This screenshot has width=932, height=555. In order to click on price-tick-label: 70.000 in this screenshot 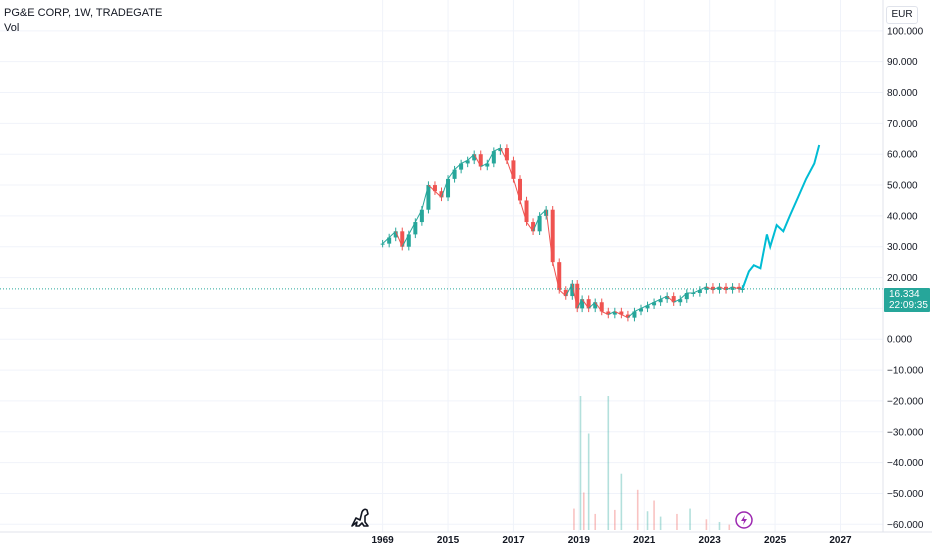, I will do `click(902, 124)`.